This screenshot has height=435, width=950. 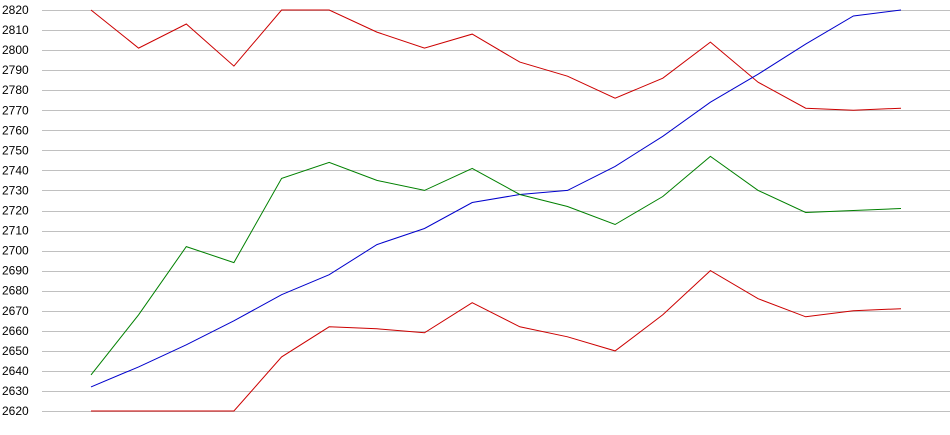 What do you see at coordinates (15, 411) in the screenshot?
I see `y-tick-label: 2620` at bounding box center [15, 411].